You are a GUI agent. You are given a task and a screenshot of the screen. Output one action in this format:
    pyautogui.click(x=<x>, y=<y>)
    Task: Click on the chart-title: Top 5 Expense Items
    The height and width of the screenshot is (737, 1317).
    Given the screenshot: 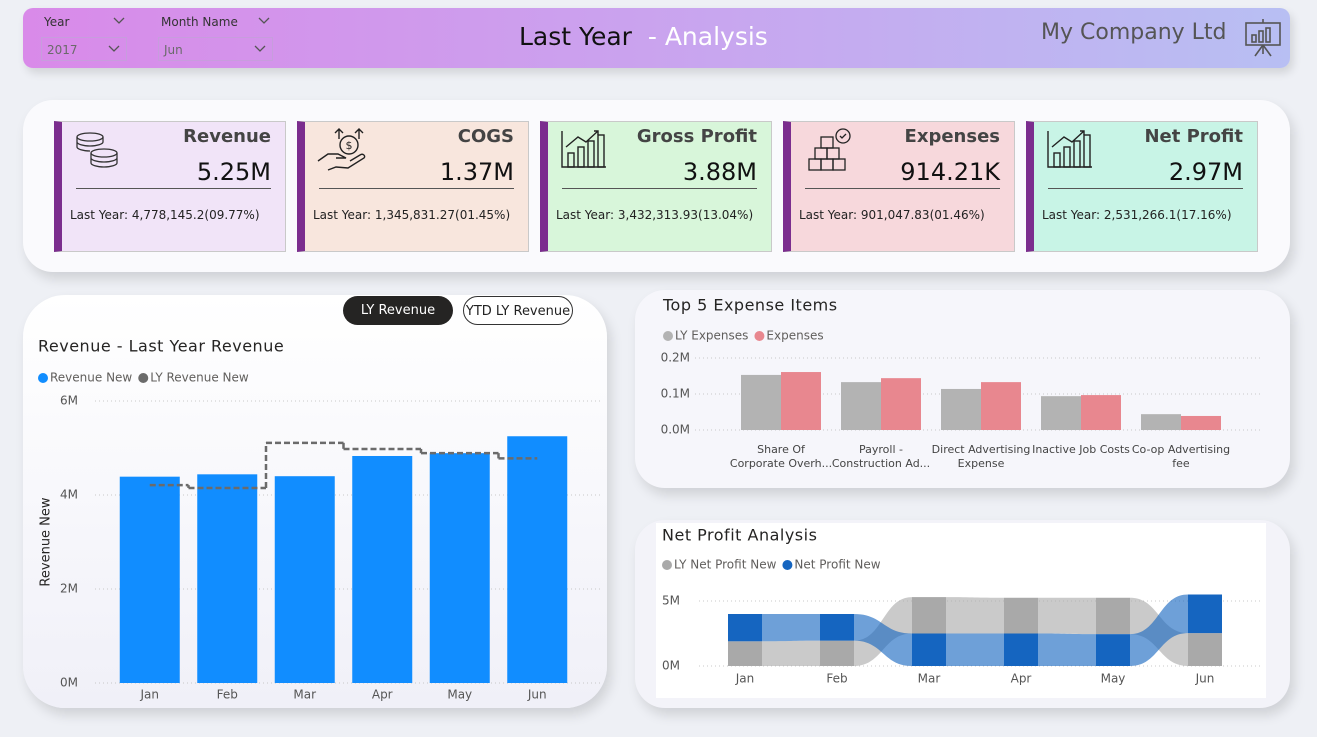 What is the action you would take?
    pyautogui.click(x=750, y=305)
    